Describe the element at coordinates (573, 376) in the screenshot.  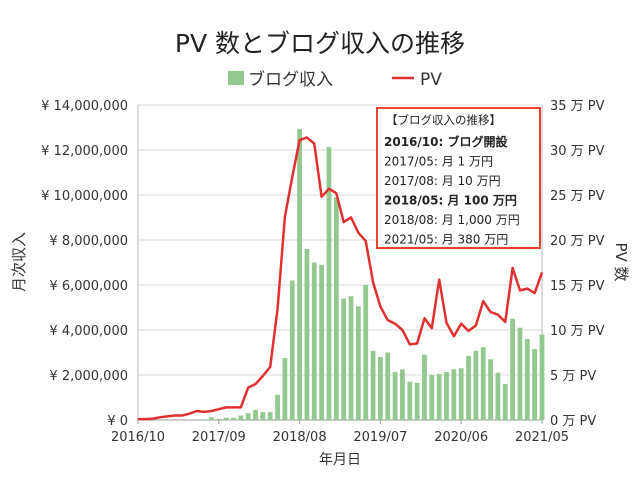
I see `y2-tick-label: 5 万 PV` at that location.